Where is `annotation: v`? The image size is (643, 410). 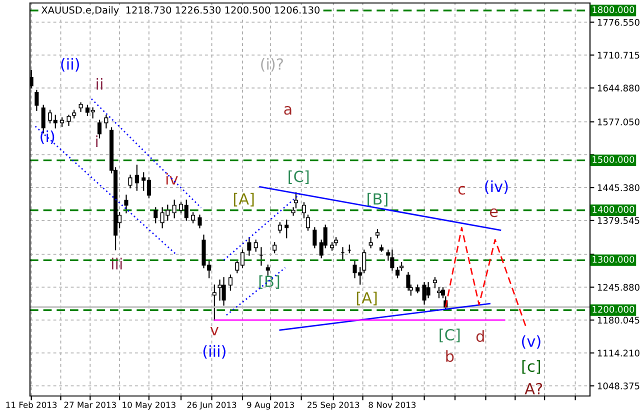
annotation: v is located at coordinates (214, 331).